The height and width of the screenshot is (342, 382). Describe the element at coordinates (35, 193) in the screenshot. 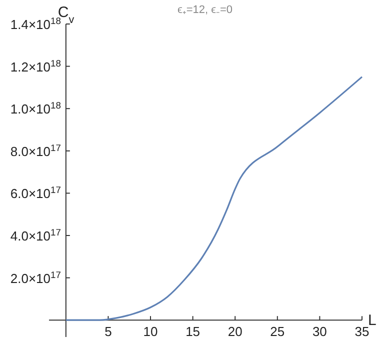

I see `y-tick-label: 6.0×10$^{17}$` at that location.